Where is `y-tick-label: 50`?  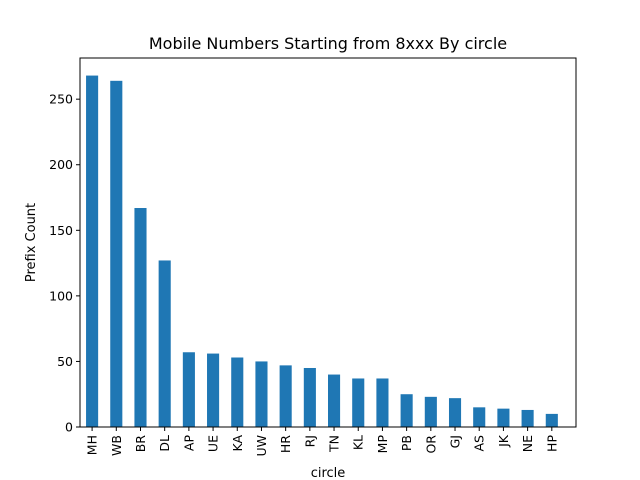
y-tick-label: 50 is located at coordinates (65, 361).